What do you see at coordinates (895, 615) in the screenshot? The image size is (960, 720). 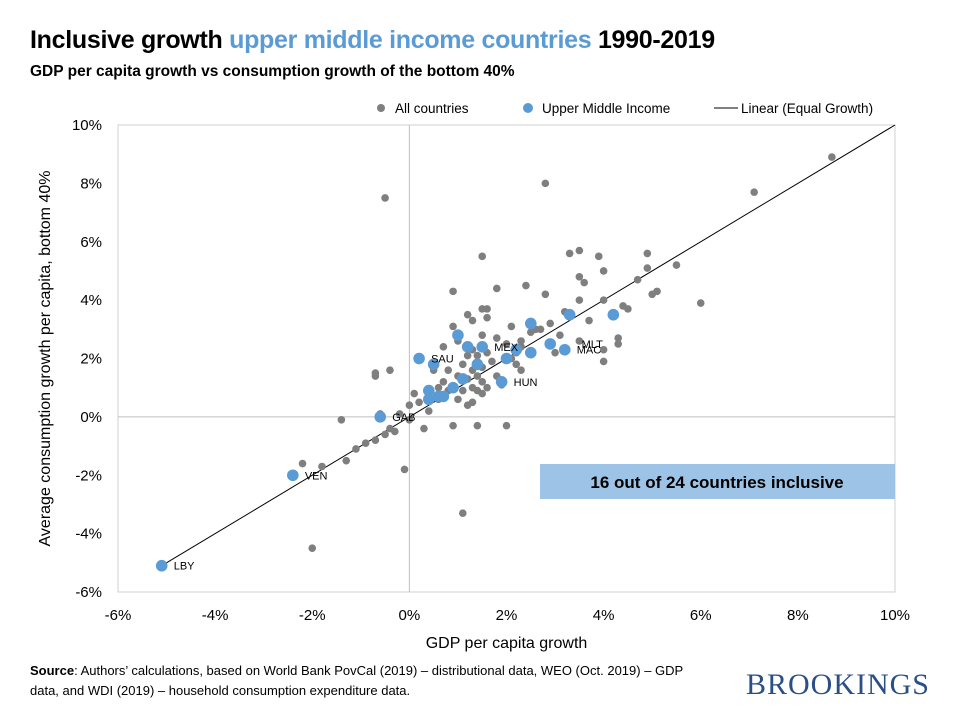 I see `x-tick-label: 10%` at bounding box center [895, 615].